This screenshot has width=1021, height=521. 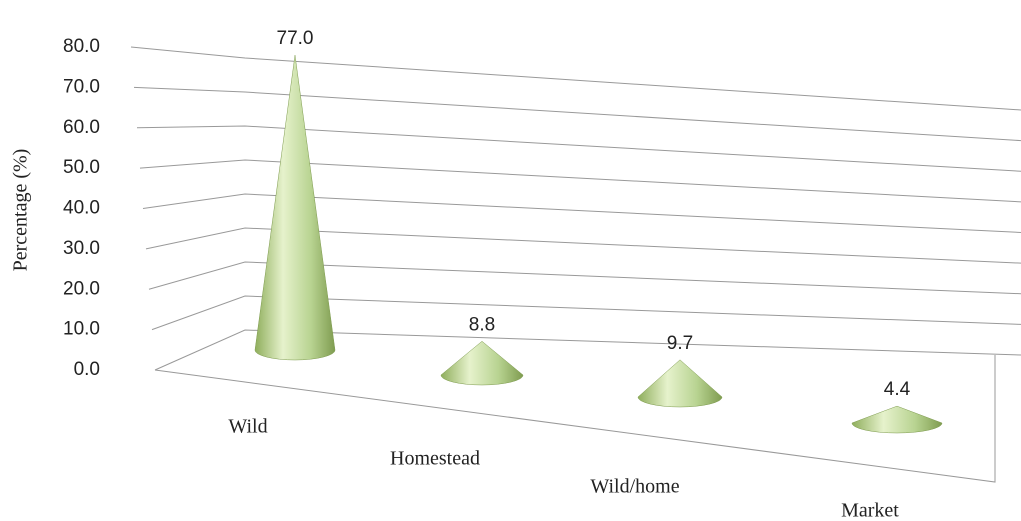 What do you see at coordinates (482, 324) in the screenshot?
I see `data-label: 8.8` at bounding box center [482, 324].